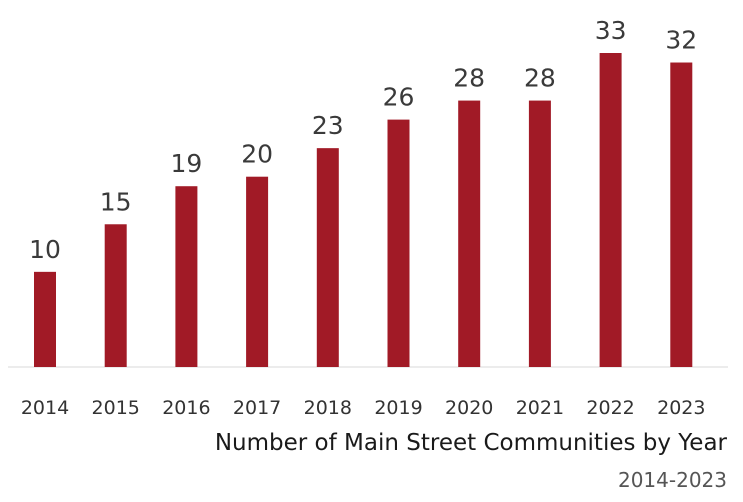 This screenshot has height=502, width=743. I want to click on value-label-2022: 33, so click(611, 30).